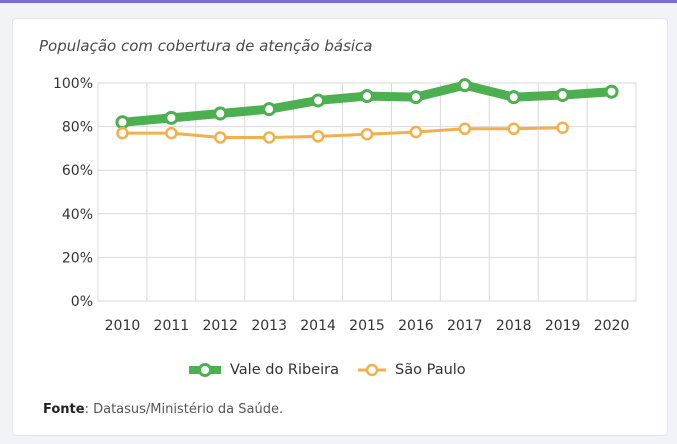  What do you see at coordinates (77, 171) in the screenshot?
I see `y-tick-label: 60%` at bounding box center [77, 171].